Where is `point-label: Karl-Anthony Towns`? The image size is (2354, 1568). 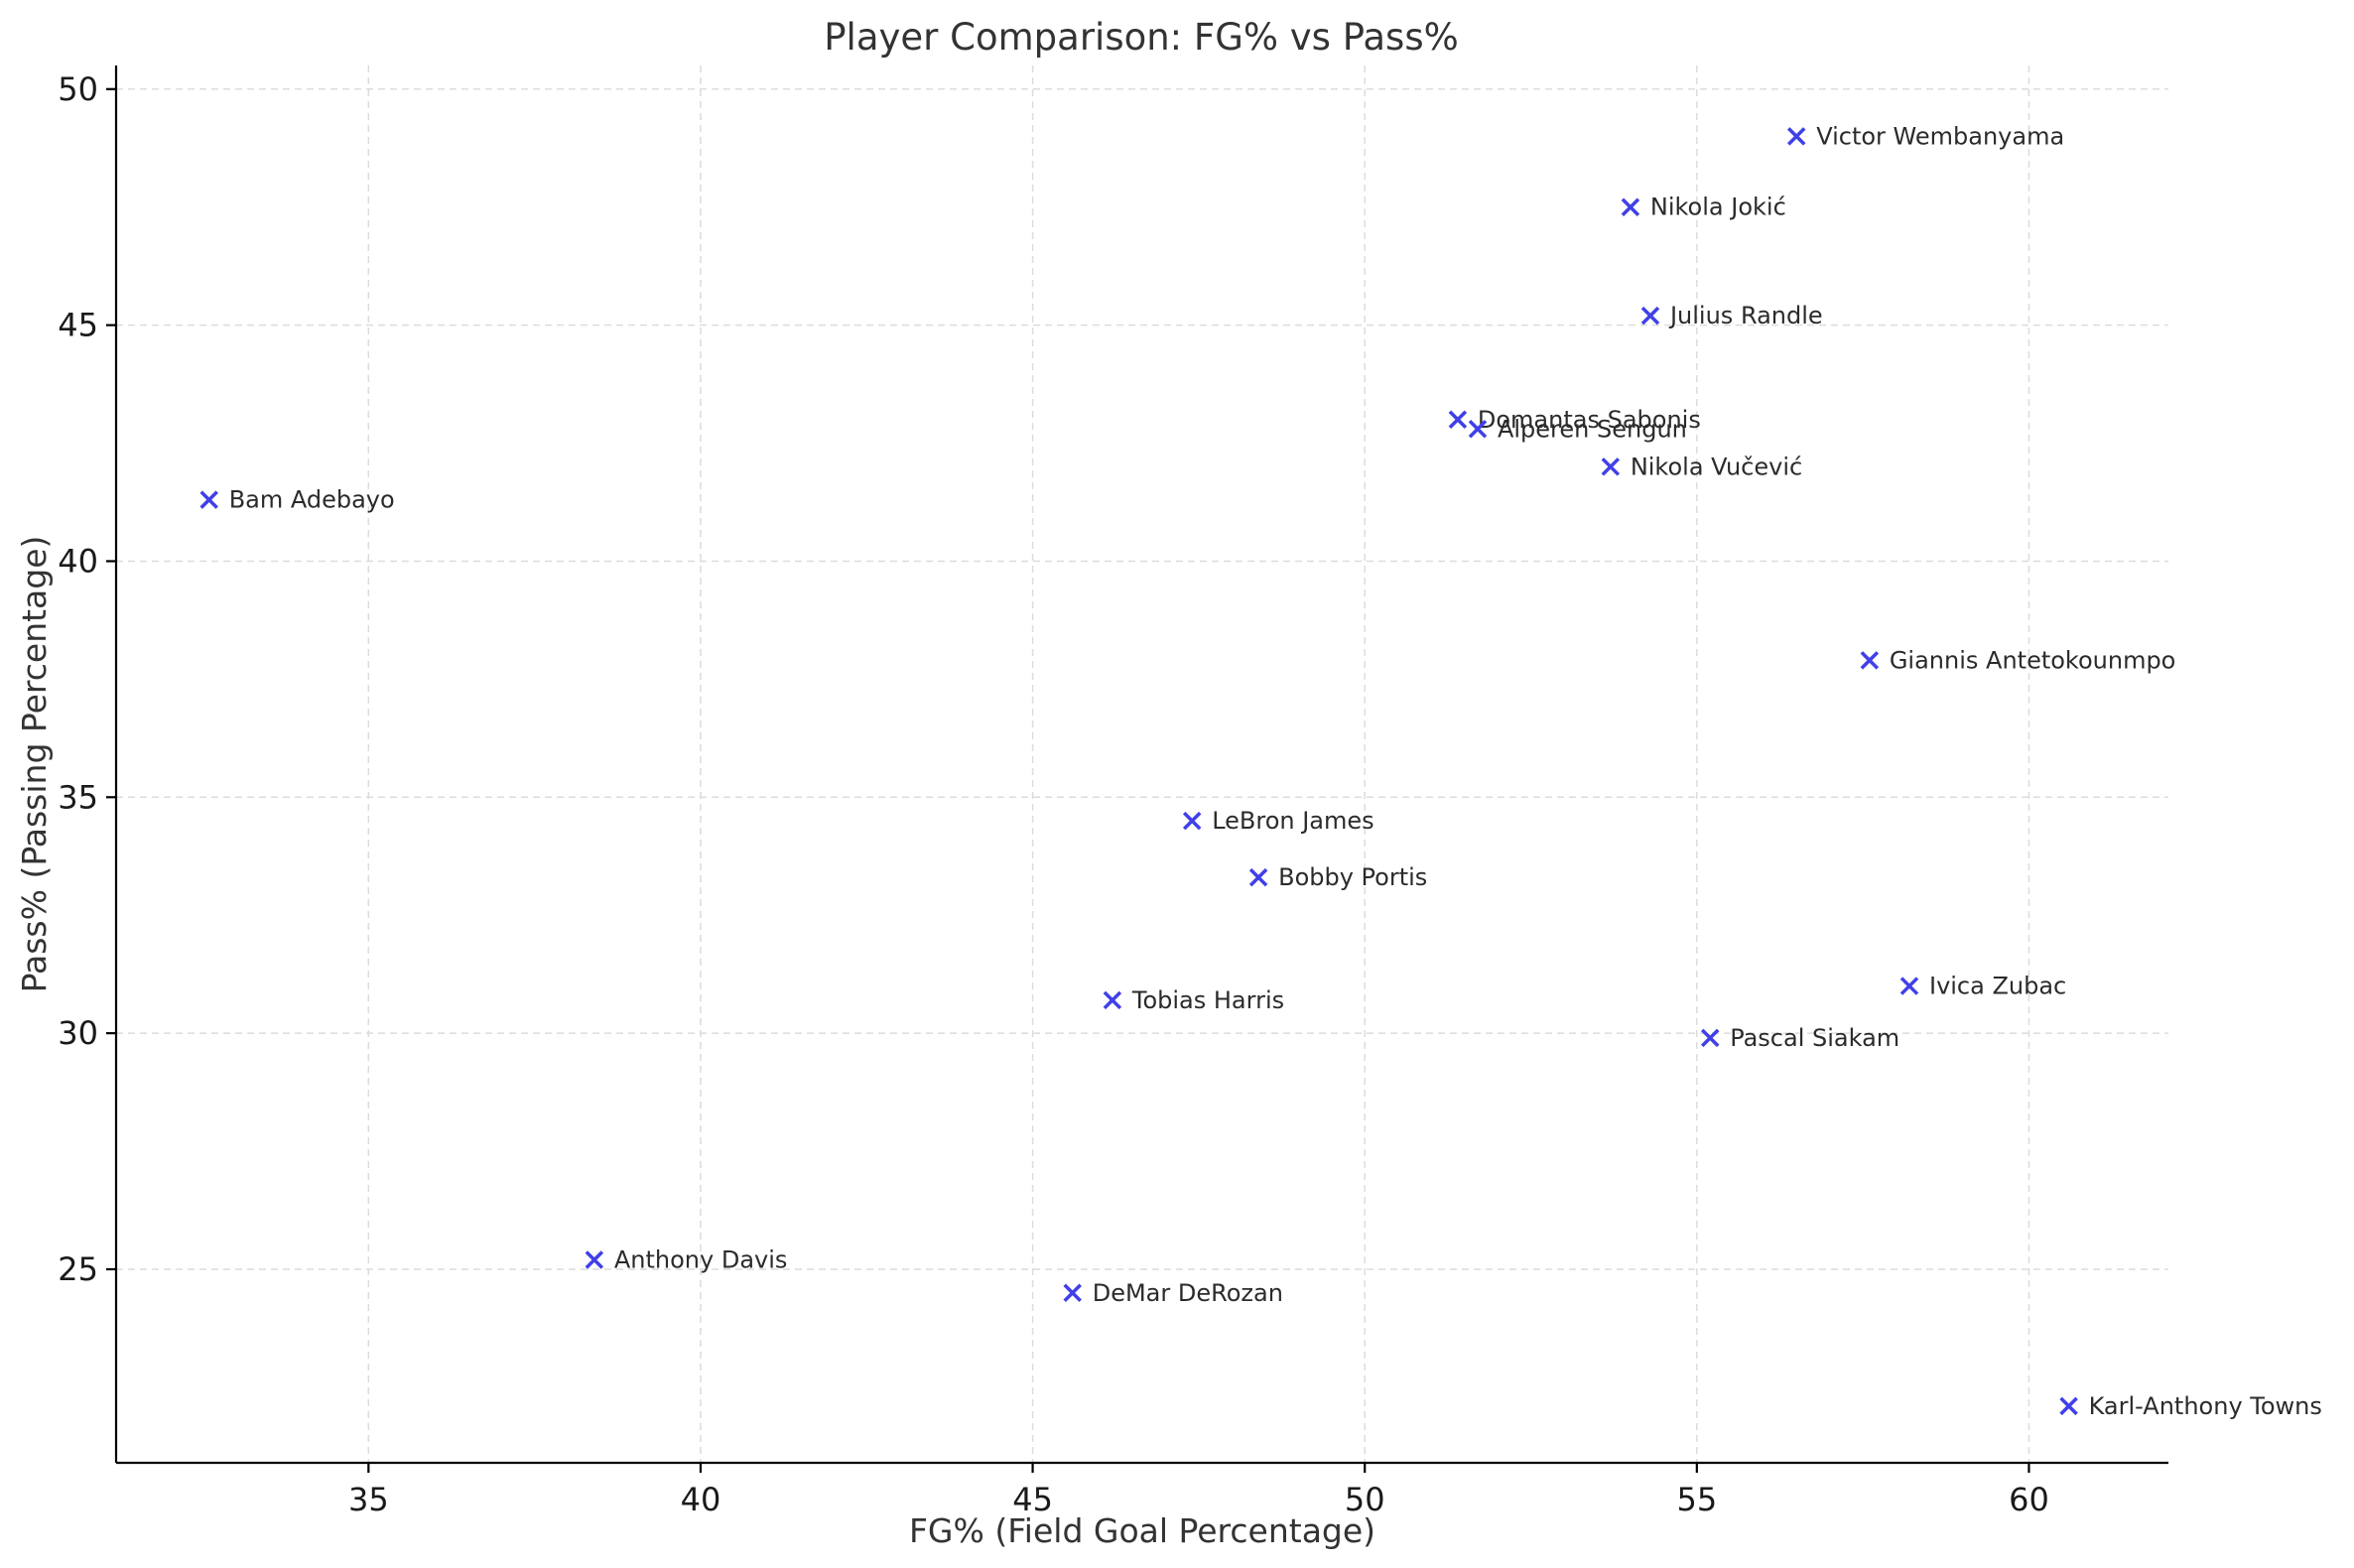 point-label: Karl-Anthony Towns is located at coordinates (2205, 1406).